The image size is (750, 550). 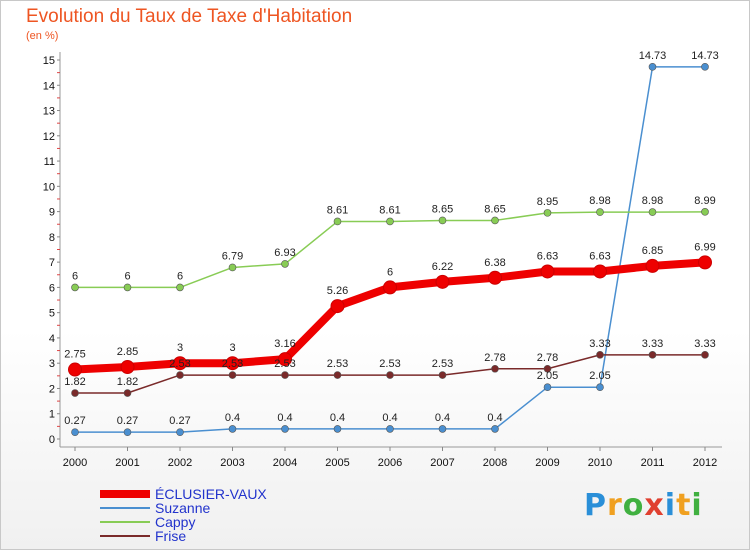 What do you see at coordinates (390, 463) in the screenshot?
I see `x-tick-label: 2006` at bounding box center [390, 463].